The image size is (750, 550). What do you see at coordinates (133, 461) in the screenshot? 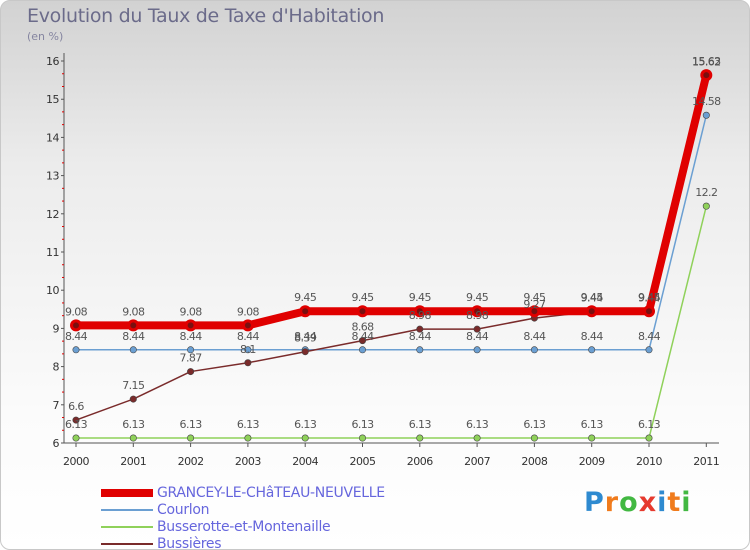
I see `x-tick-label: 2001` at bounding box center [133, 461].